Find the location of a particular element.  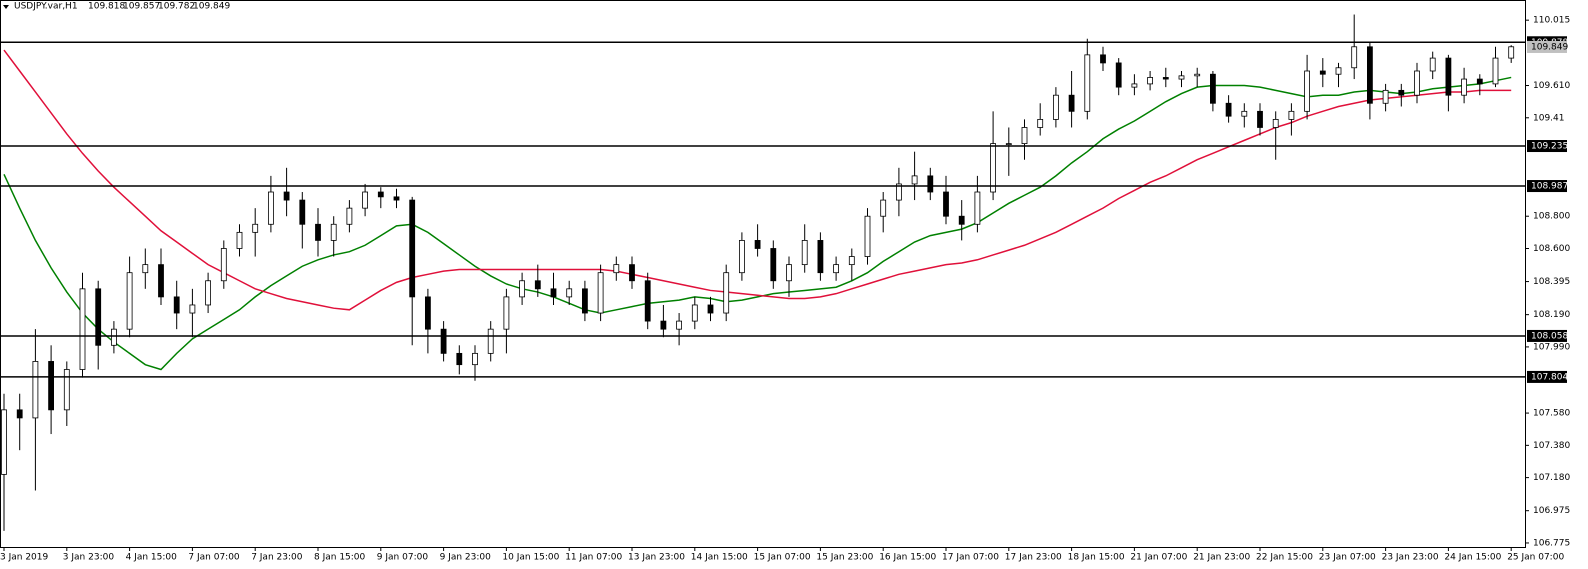

y-tick-label: 107.990 is located at coordinates (1551, 347).